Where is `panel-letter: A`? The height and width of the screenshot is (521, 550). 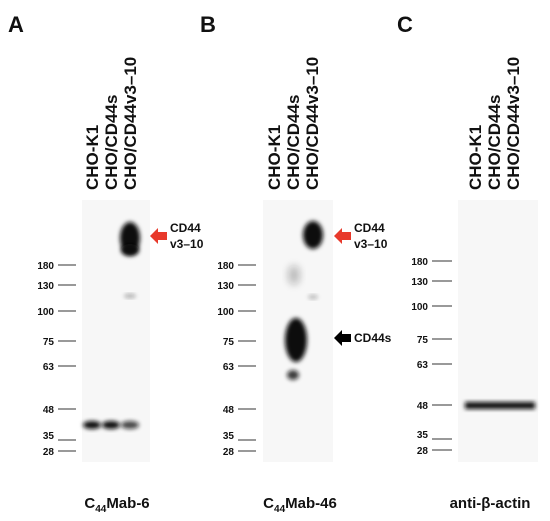
panel-letter: A is located at coordinates (16, 24).